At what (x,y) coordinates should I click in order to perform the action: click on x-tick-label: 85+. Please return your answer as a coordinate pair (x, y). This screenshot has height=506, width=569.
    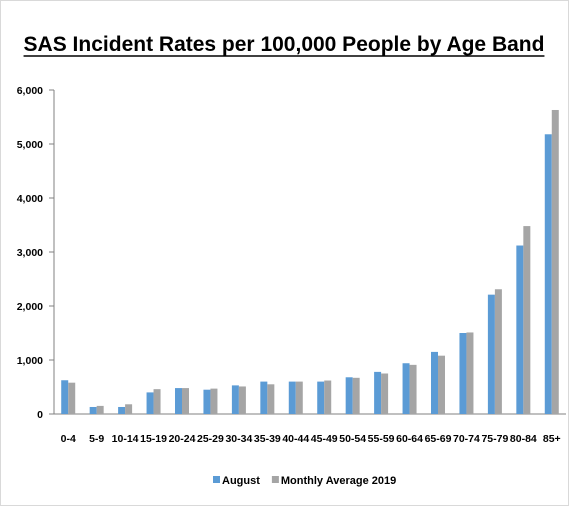
    Looking at the image, I should click on (552, 439).